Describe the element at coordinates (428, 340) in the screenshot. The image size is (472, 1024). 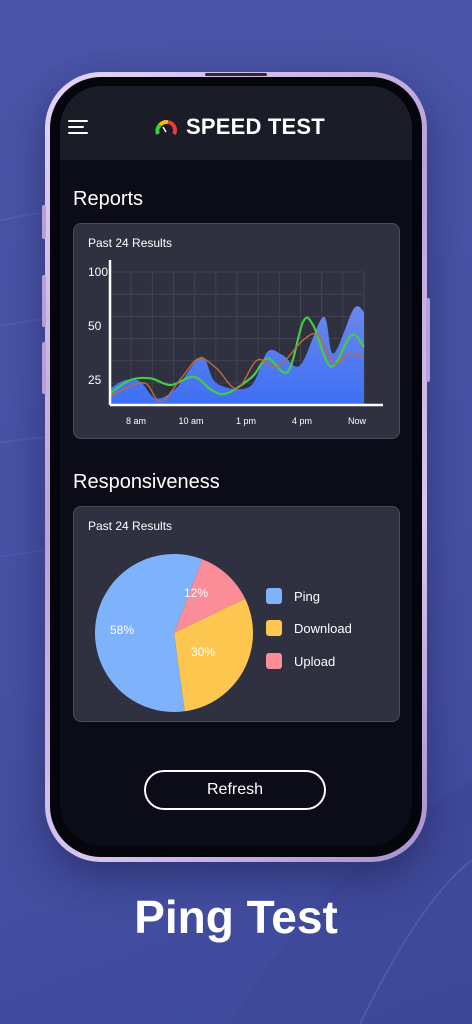
I see `phone-power-button` at that location.